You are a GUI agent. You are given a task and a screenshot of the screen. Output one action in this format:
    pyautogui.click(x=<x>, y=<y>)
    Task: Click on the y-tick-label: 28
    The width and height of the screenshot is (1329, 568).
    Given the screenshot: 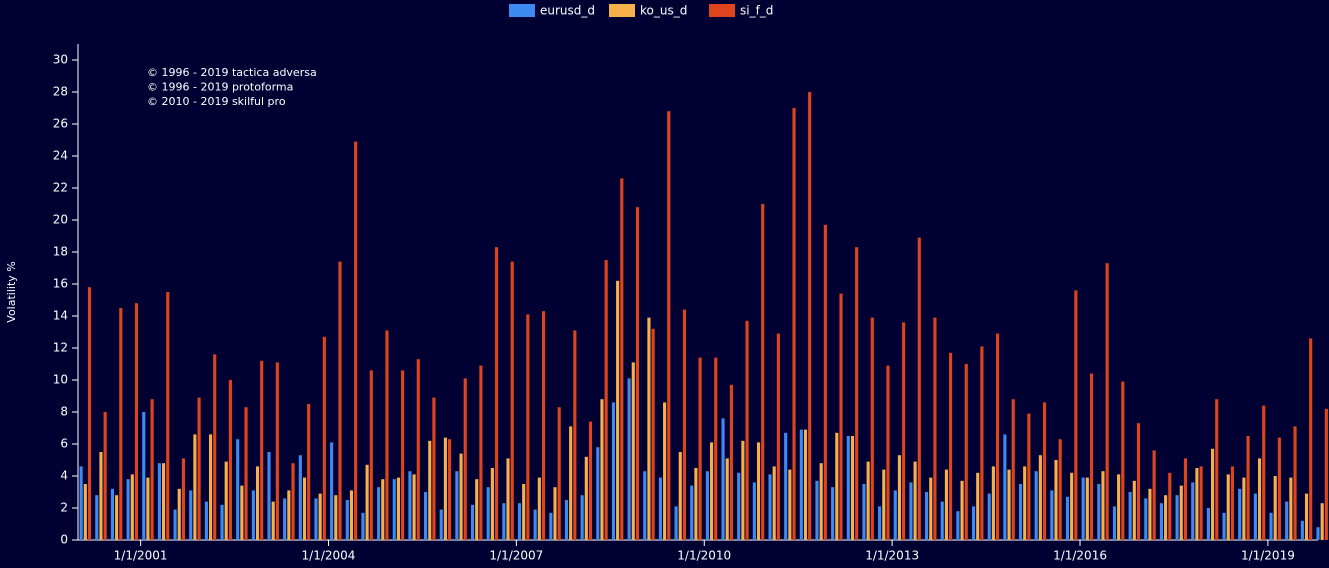 What is the action you would take?
    pyautogui.click(x=60, y=92)
    